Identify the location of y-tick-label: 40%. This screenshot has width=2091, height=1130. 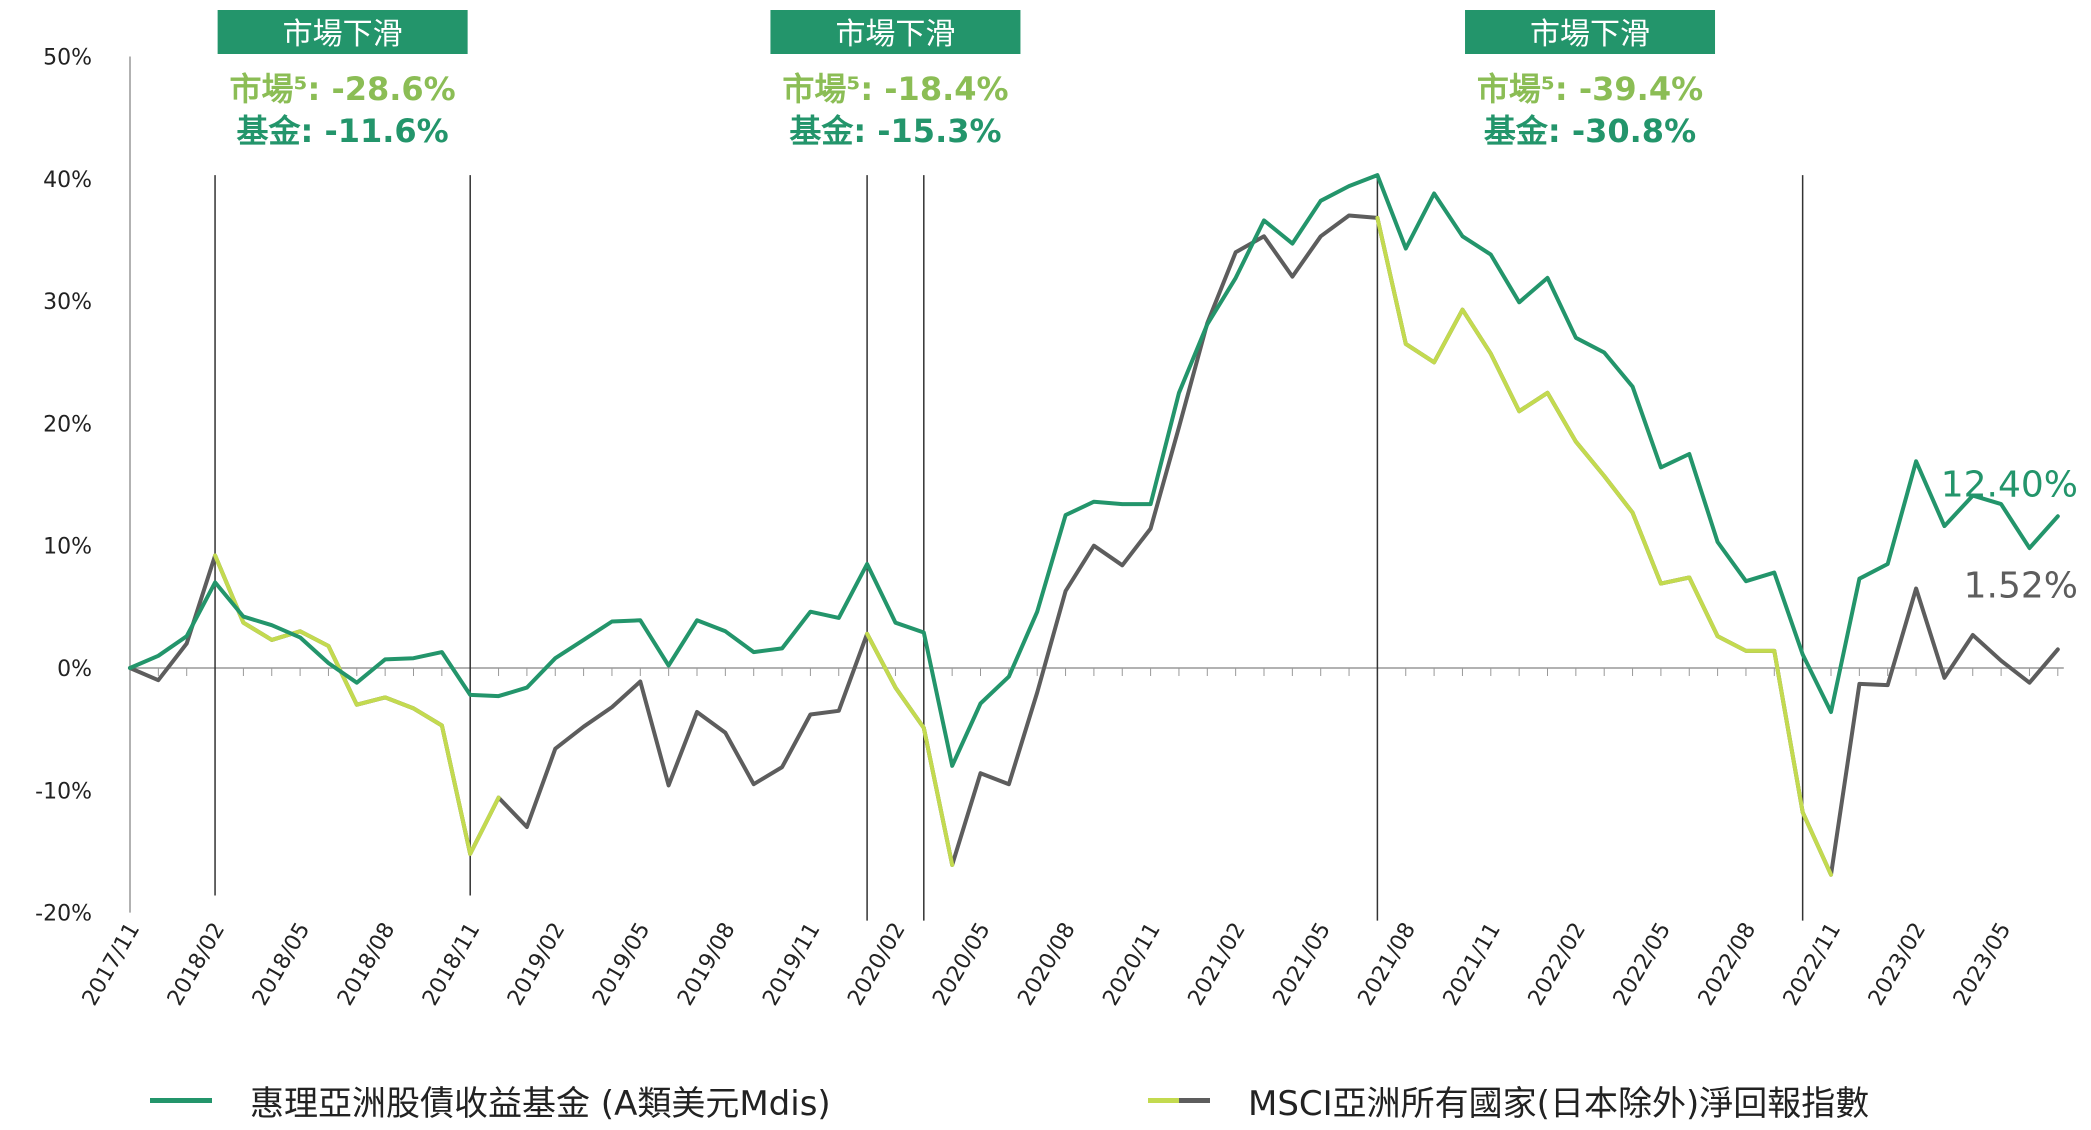
(67, 180).